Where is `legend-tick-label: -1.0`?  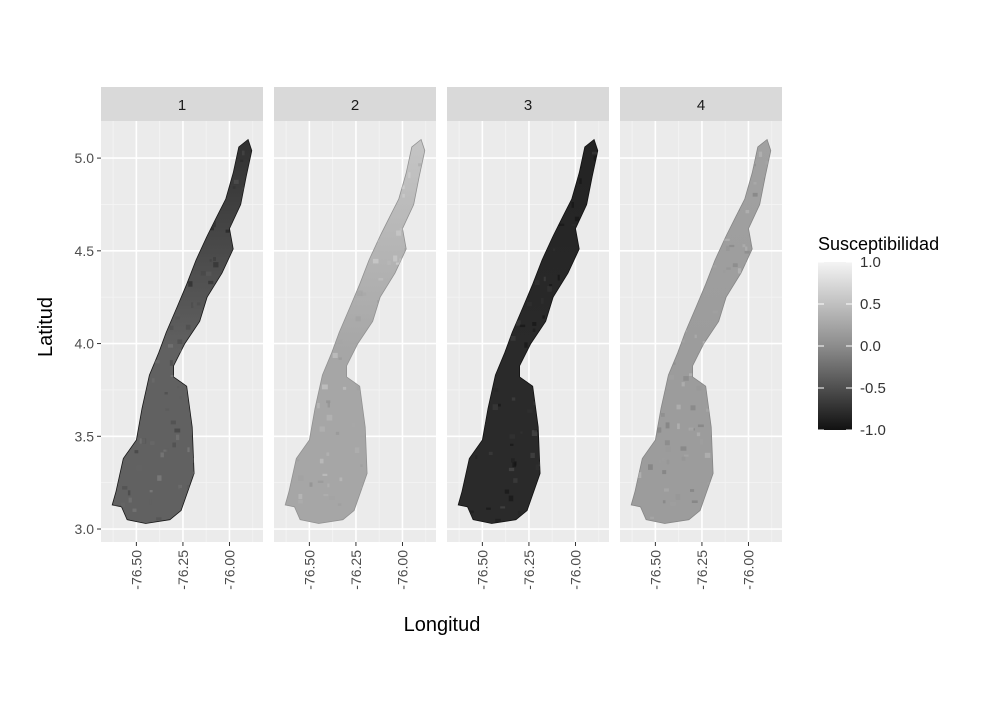
legend-tick-label: -1.0 is located at coordinates (873, 430).